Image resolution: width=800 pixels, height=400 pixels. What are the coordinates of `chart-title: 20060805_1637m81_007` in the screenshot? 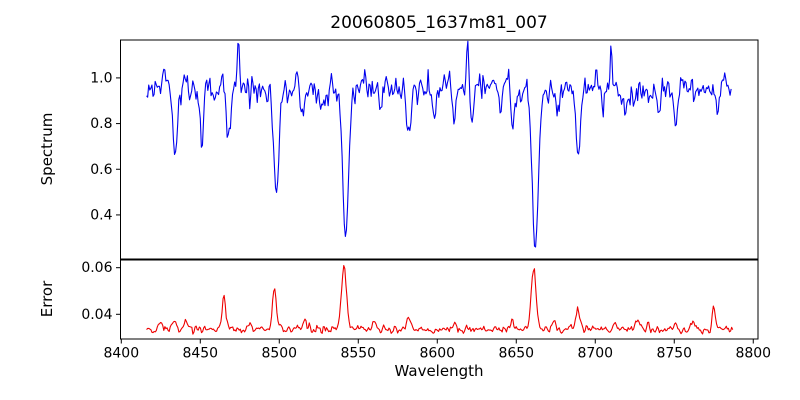 It's located at (439, 23).